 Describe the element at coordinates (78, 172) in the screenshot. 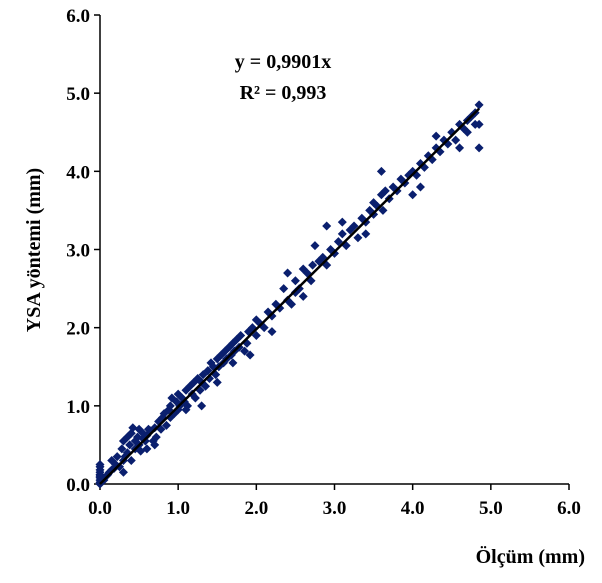

I see `y-tick-label: 4.0` at that location.